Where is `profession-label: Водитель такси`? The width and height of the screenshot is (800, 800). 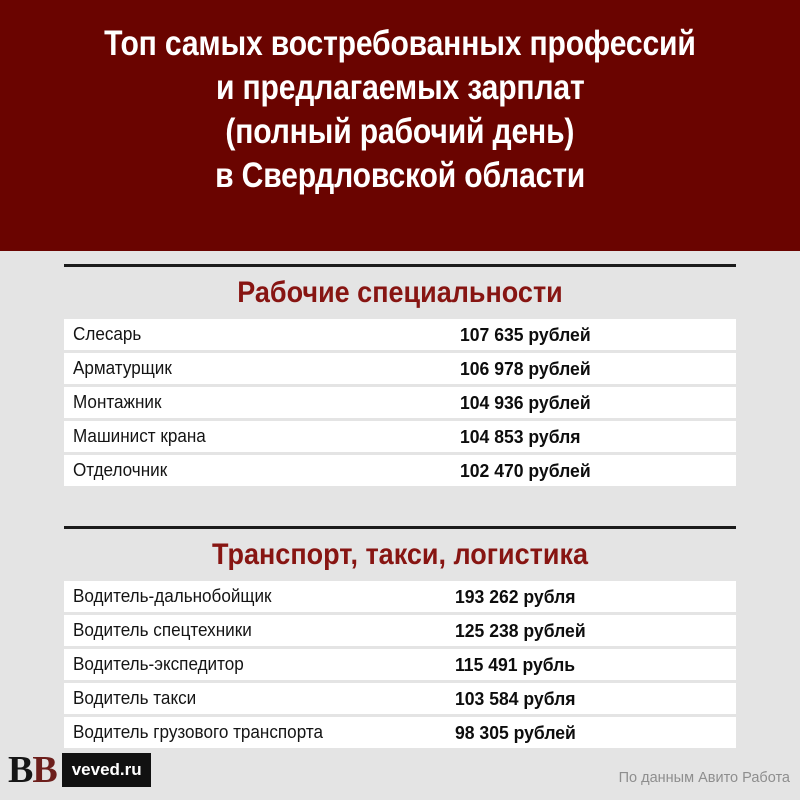 profession-label: Водитель такси is located at coordinates (135, 698).